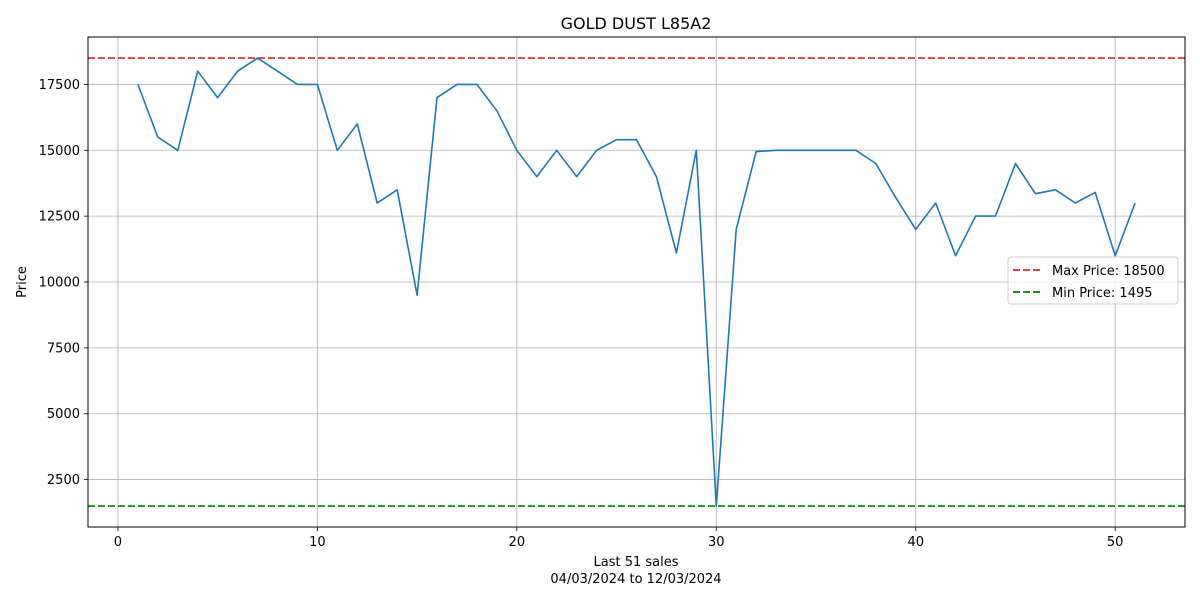 The height and width of the screenshot is (600, 1200). What do you see at coordinates (635, 562) in the screenshot?
I see `x-axis-label: Last 51 sales` at bounding box center [635, 562].